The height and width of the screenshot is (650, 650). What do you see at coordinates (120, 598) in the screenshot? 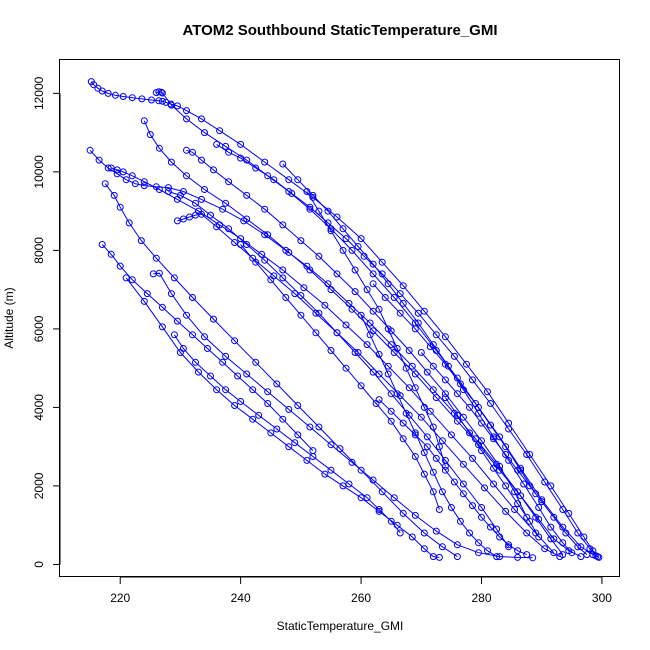
I see `x-tick-label: 220` at bounding box center [120, 598].